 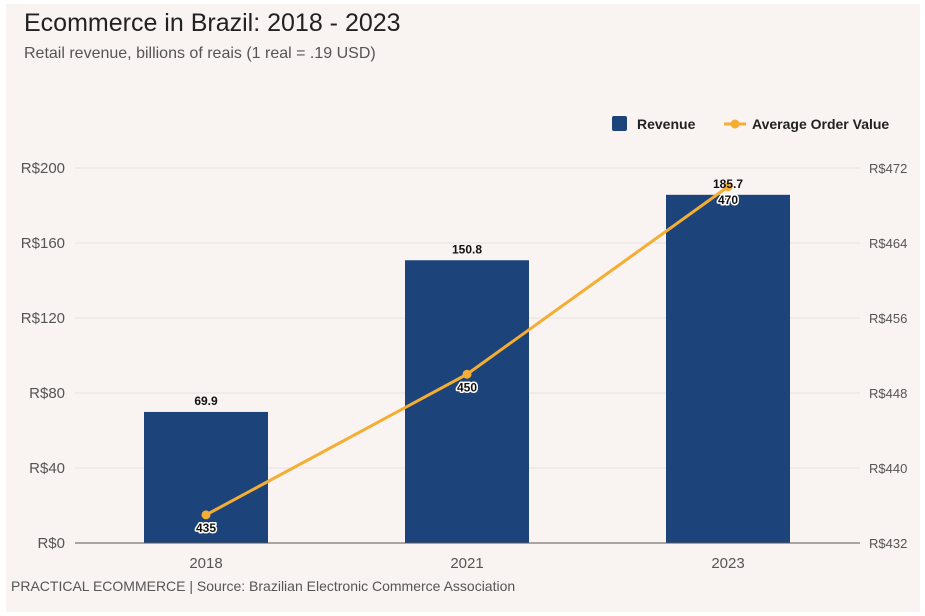 I want to click on y-tick-right: R$448, so click(x=888, y=393).